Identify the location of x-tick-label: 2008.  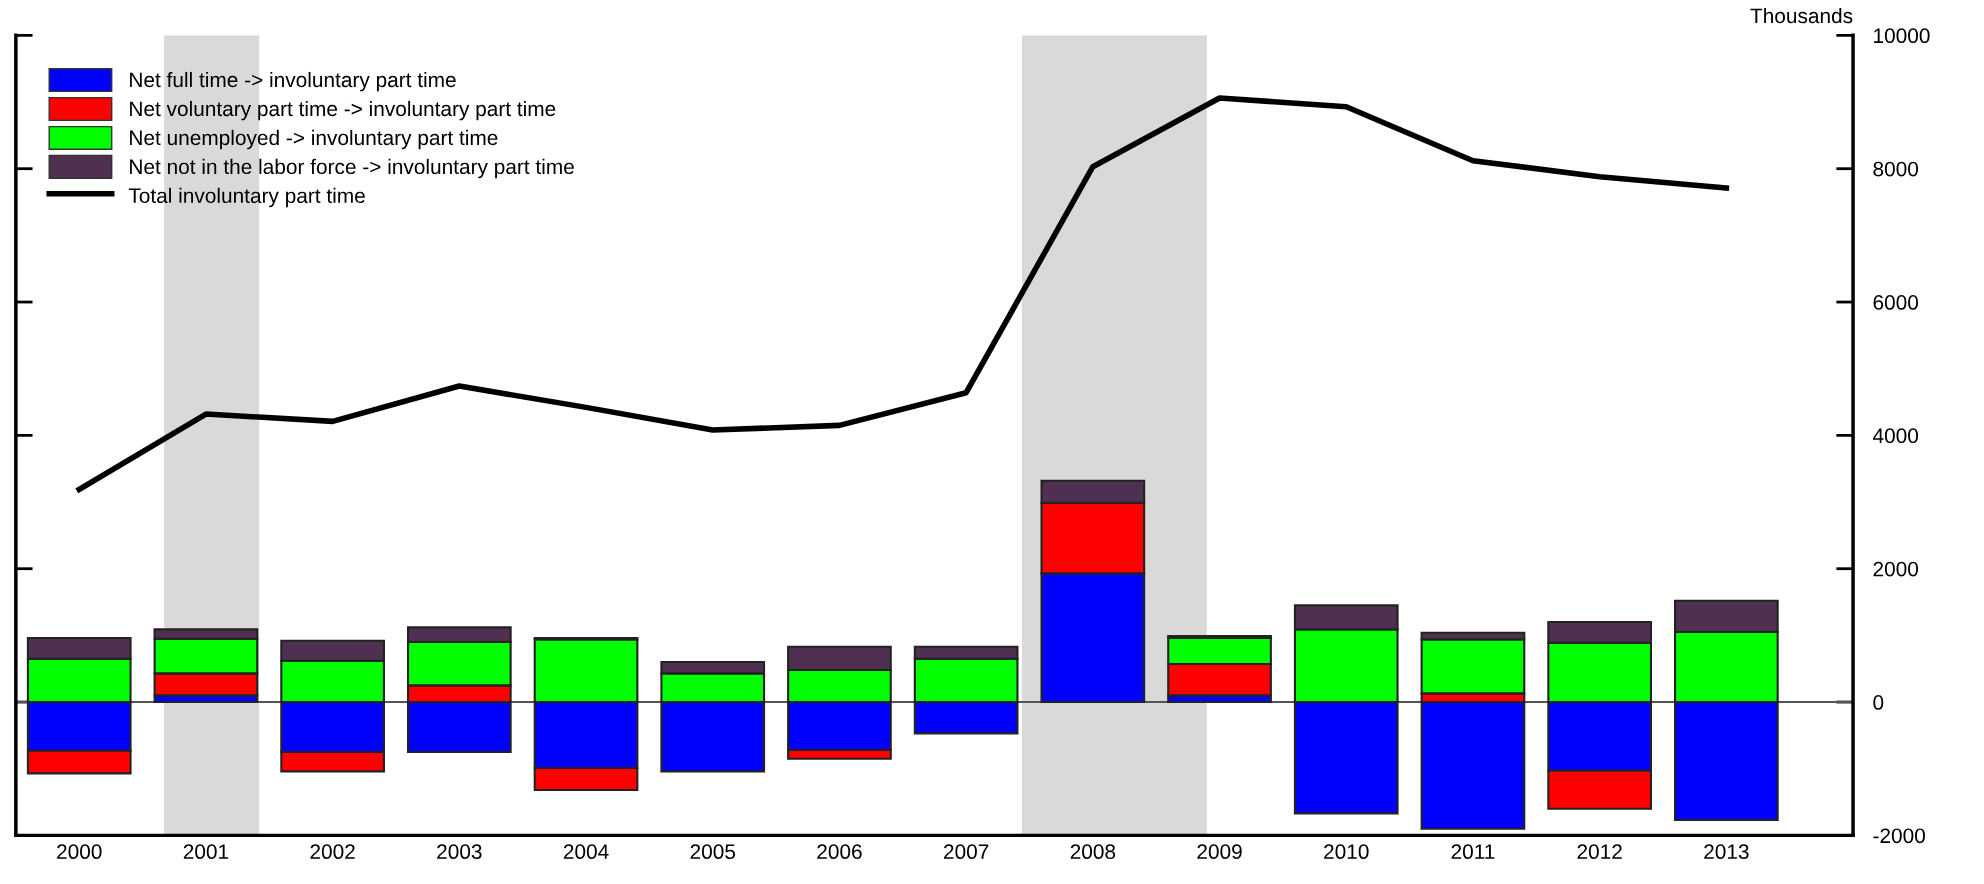
(1093, 852).